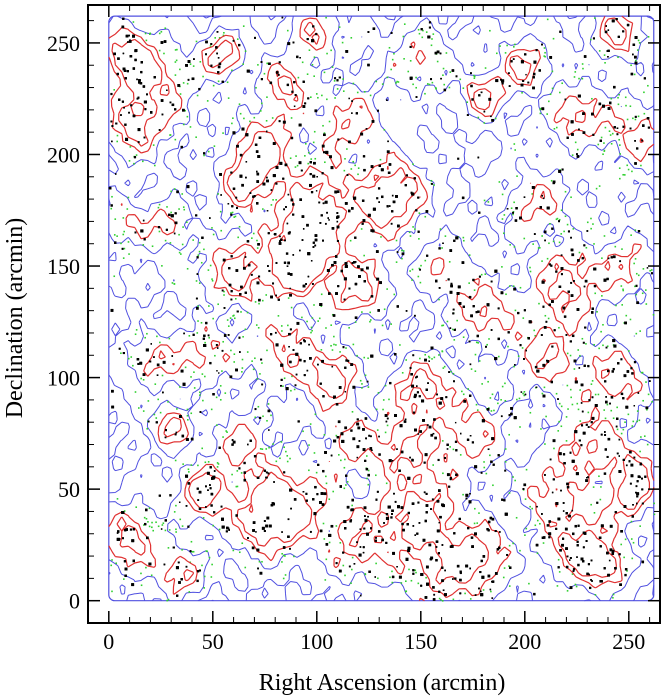  What do you see at coordinates (420, 641) in the screenshot?
I see `x-tick-label: 150` at bounding box center [420, 641].